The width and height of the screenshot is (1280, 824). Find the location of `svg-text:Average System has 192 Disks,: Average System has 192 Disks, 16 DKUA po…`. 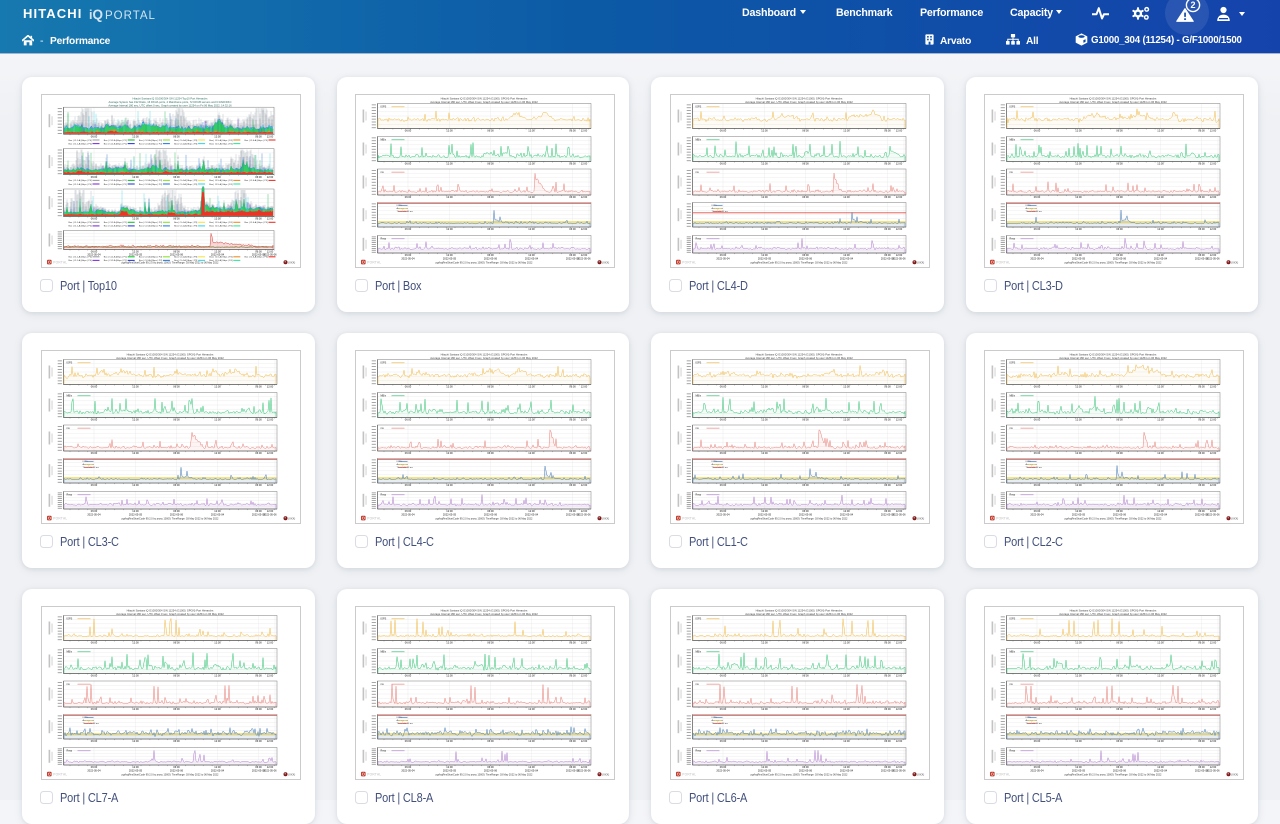

svg-text:Average System has 192 Disks,: Average System has 192 Disks, 16 DKUA po… is located at coordinates (169, 102).